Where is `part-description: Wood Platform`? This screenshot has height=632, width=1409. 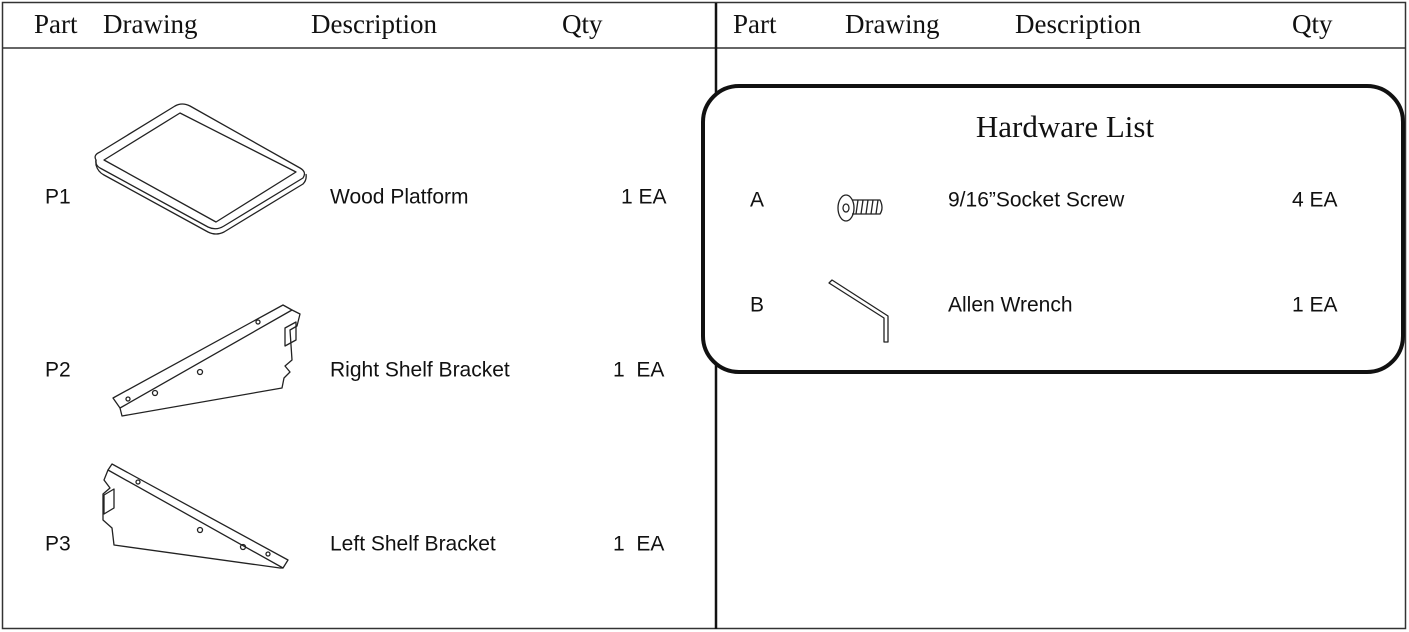
part-description: Wood Platform is located at coordinates (399, 197).